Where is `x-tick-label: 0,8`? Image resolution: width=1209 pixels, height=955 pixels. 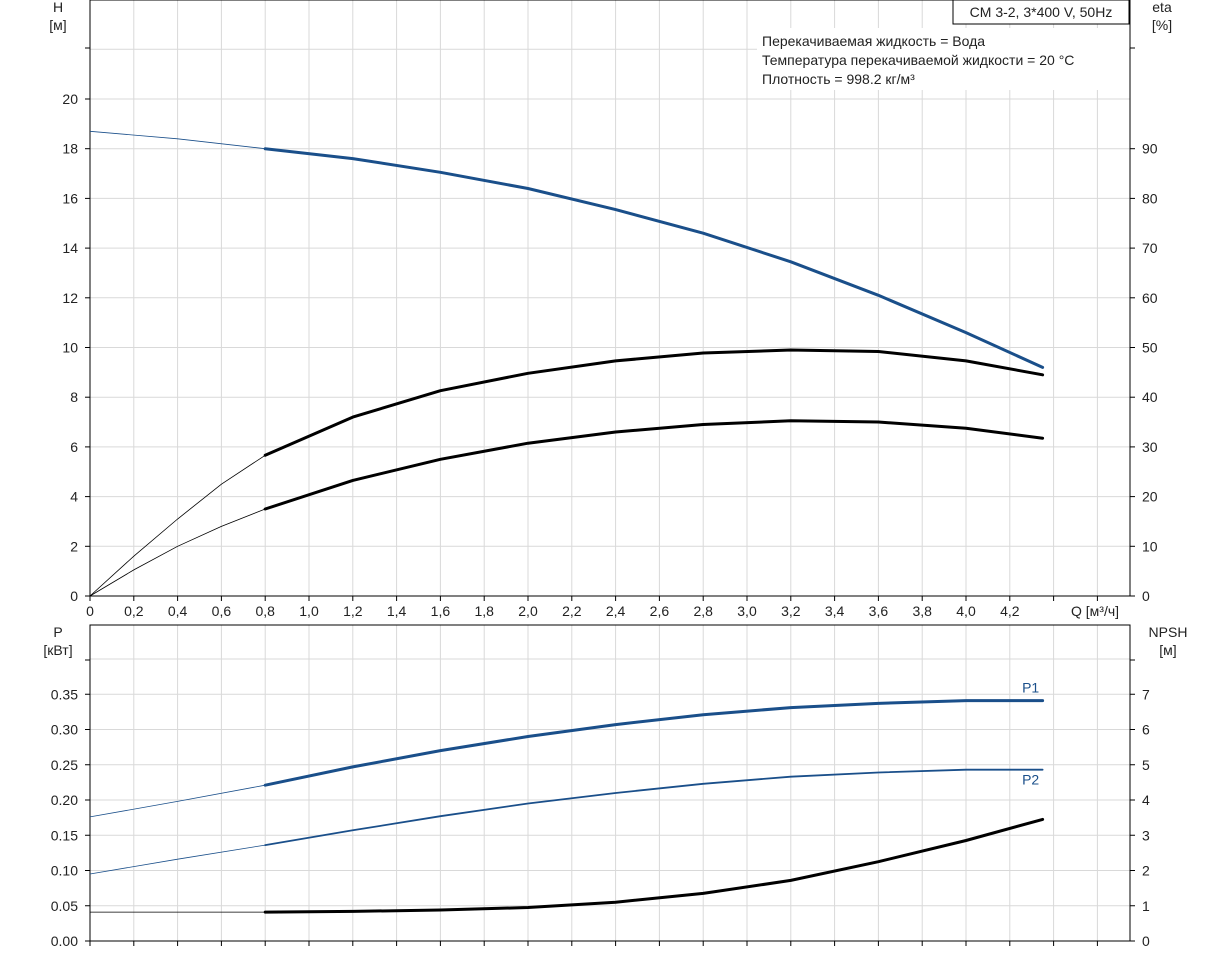
x-tick-label: 0,8 is located at coordinates (265, 611).